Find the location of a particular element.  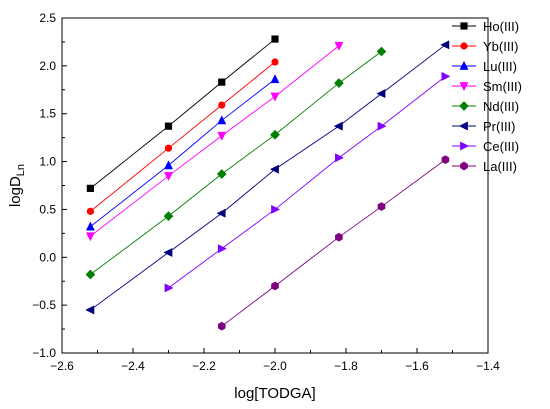

legend-item: Ce(III) is located at coordinates (485, 146).